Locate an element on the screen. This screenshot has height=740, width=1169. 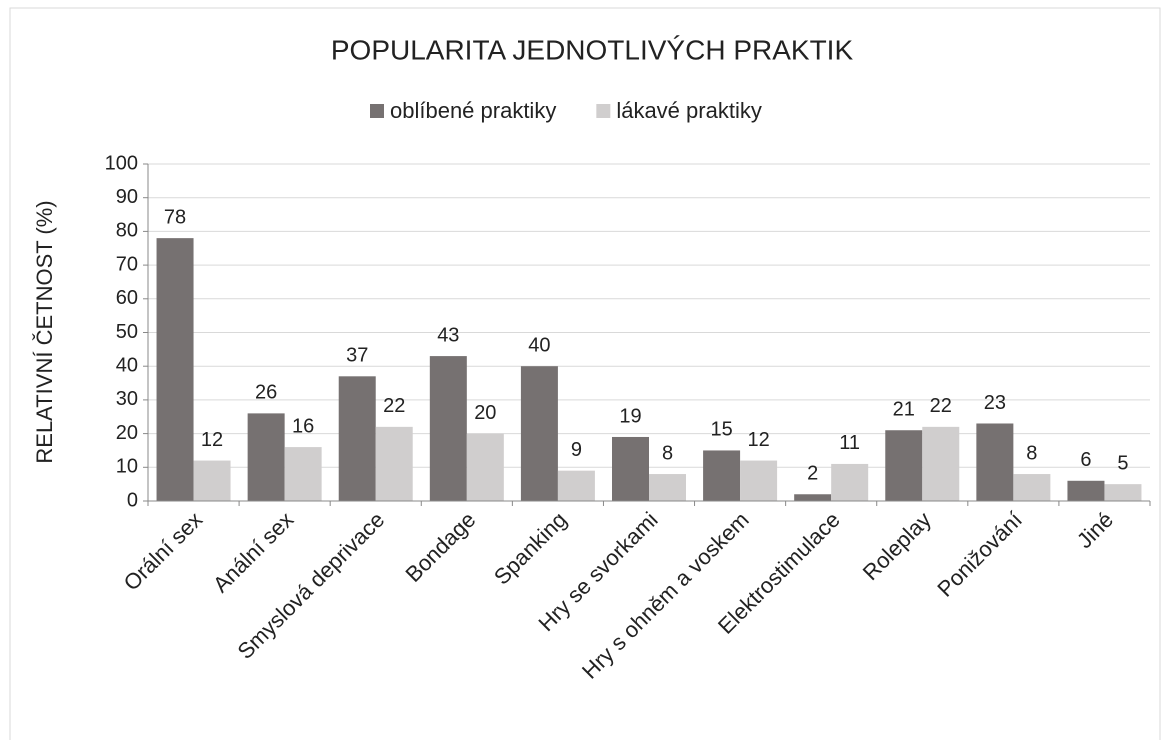
x-tick-label: Orální sex is located at coordinates (163, 551).